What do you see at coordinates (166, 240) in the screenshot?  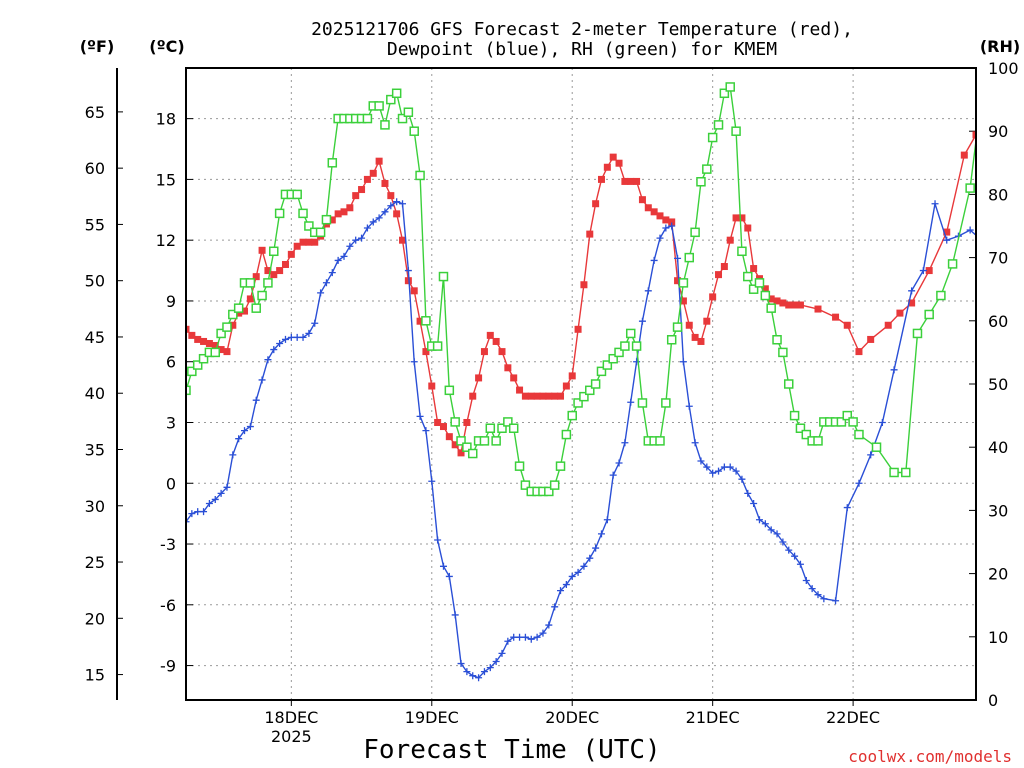 I see `celsius-tick-label: 12` at bounding box center [166, 240].